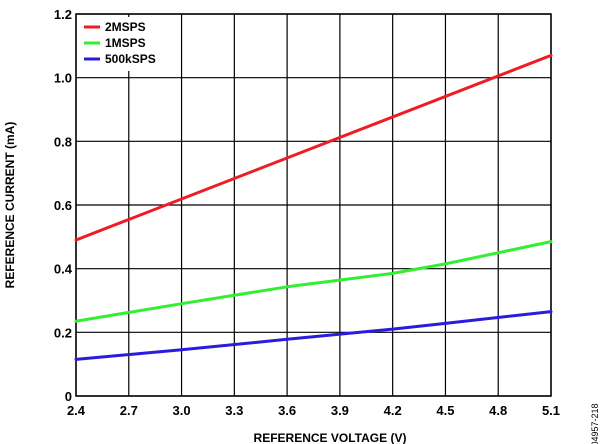 The image size is (604, 444). I want to click on x-axis-title: REFERENCE VOLTAGE (V), so click(330, 437).